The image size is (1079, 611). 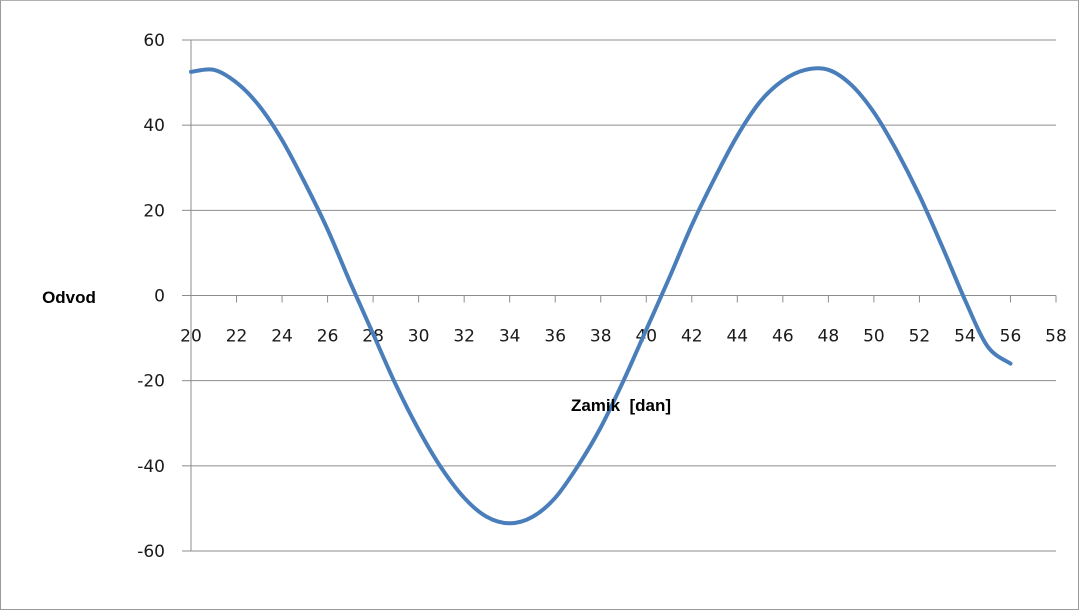 What do you see at coordinates (464, 337) in the screenshot?
I see `x-tick-label: 32` at bounding box center [464, 337].